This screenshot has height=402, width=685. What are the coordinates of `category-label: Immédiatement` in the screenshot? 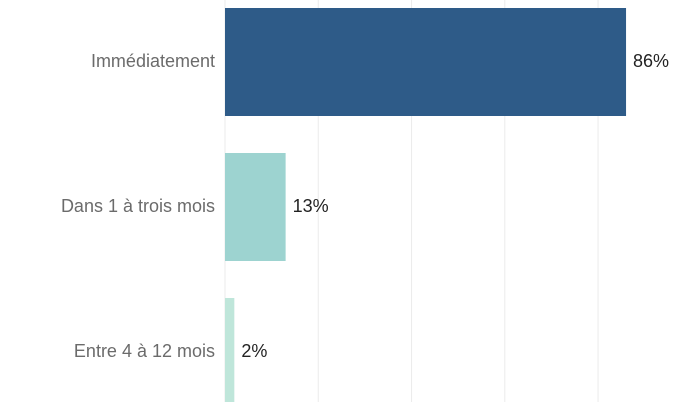 It's located at (153, 61).